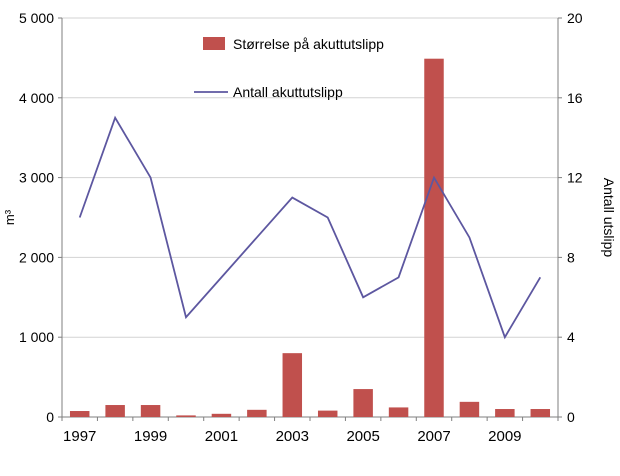  Describe the element at coordinates (469, 409) in the screenshot. I see `bar-2008` at that location.